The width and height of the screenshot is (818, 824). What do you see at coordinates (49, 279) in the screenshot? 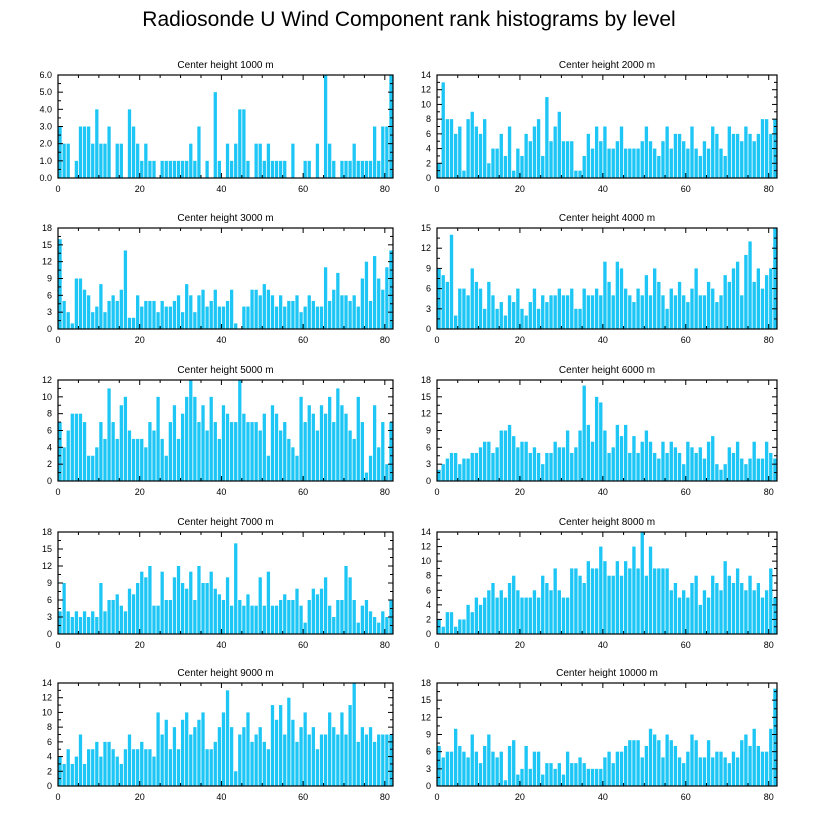
I see `y-tick-label: 9` at bounding box center [49, 279].